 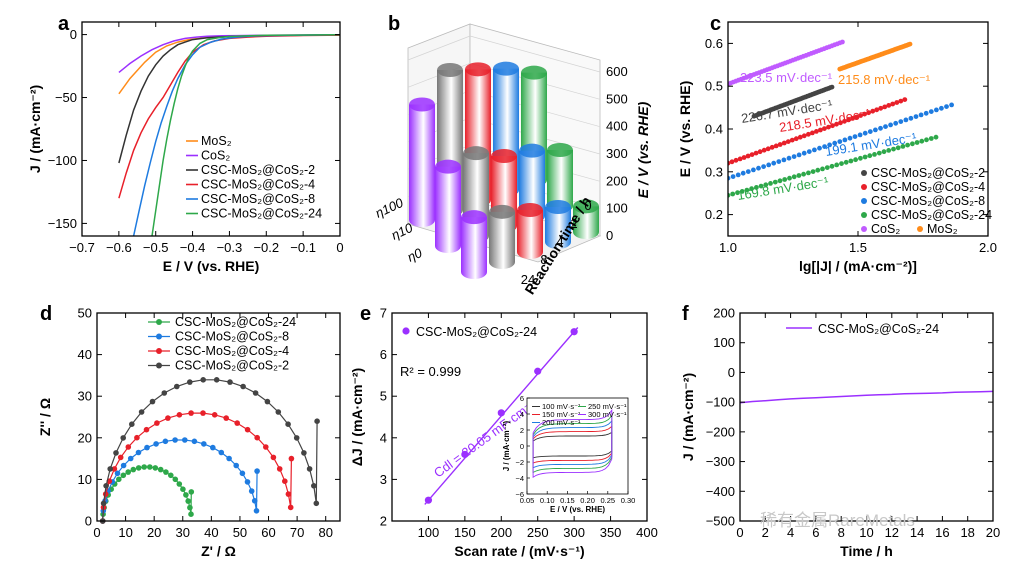 I want to click on x-axis-label: E / V (vs. RHE), so click(x=211, y=266).